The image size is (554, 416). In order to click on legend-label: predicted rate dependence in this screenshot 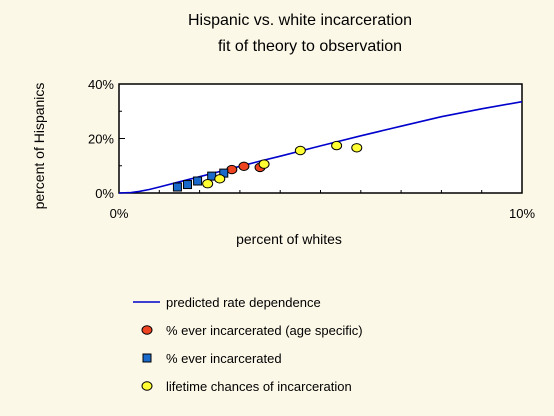, I will do `click(243, 302)`.